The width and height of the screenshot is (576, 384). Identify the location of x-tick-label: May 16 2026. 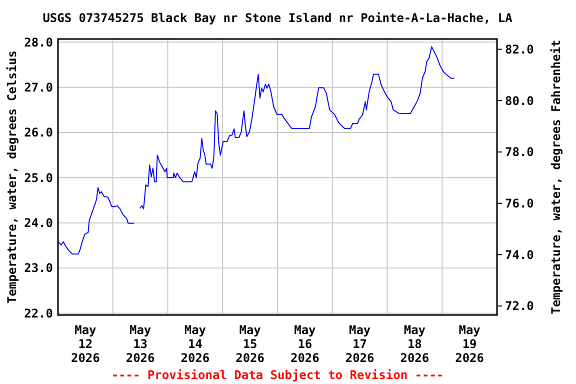
(305, 344).